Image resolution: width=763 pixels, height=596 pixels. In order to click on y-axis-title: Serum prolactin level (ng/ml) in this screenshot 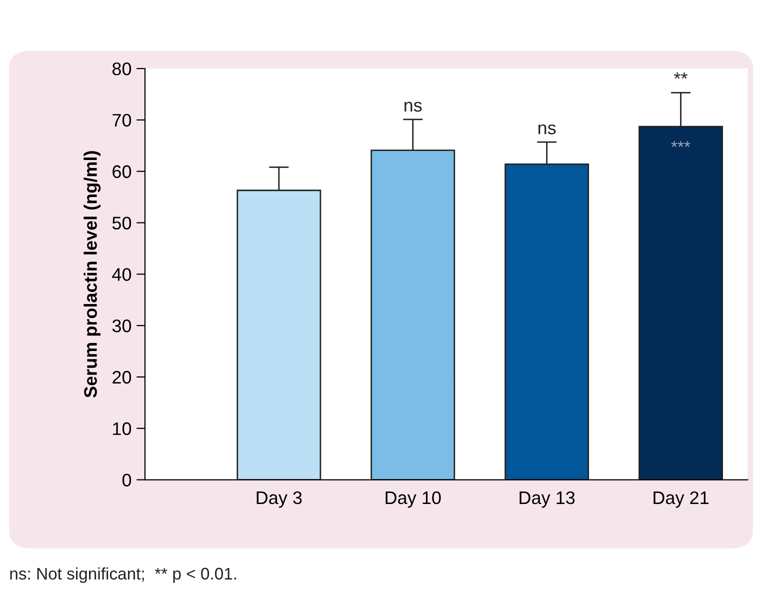, I will do `click(92, 274)`.